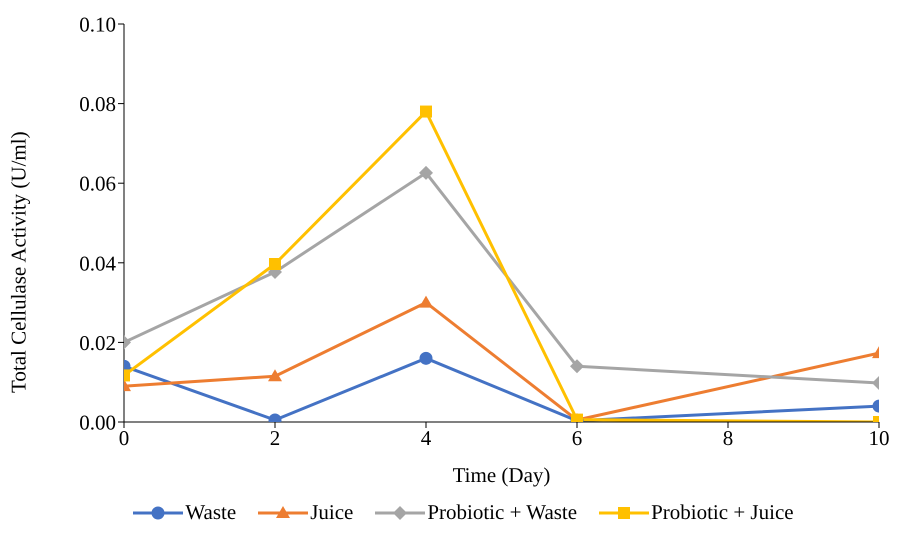 The height and width of the screenshot is (545, 905). What do you see at coordinates (501, 475) in the screenshot?
I see `x-axis-title: Time (Day)` at bounding box center [501, 475].